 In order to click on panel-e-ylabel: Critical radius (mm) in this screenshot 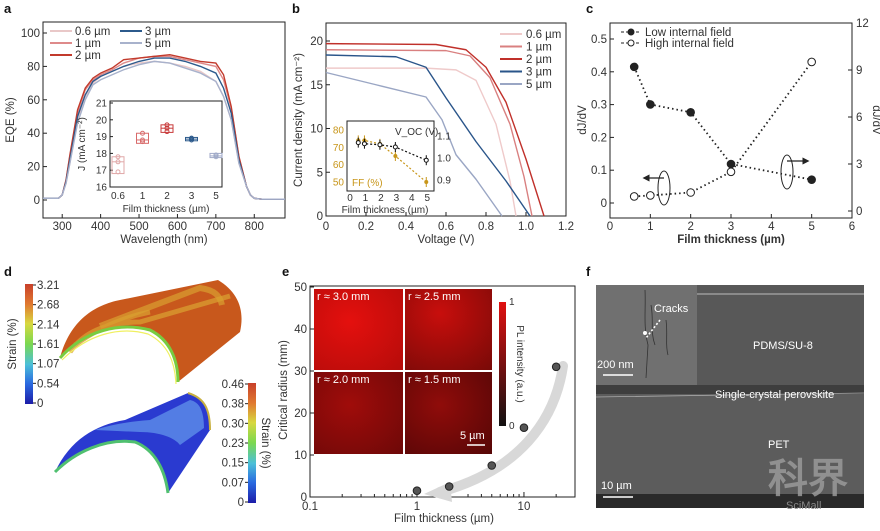, I will do `click(284, 390)`.